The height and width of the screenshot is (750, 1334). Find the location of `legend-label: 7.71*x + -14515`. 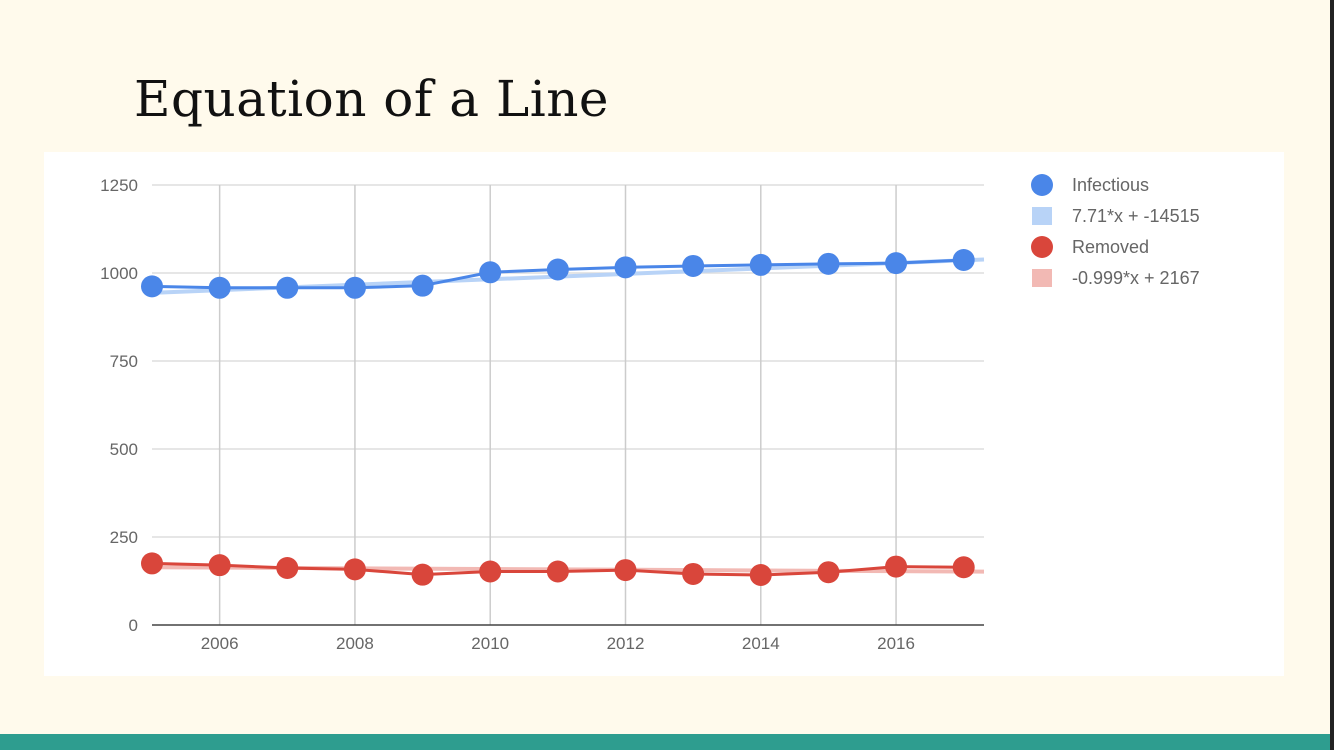

legend-label: 7.71*x + -14515 is located at coordinates (1136, 216).